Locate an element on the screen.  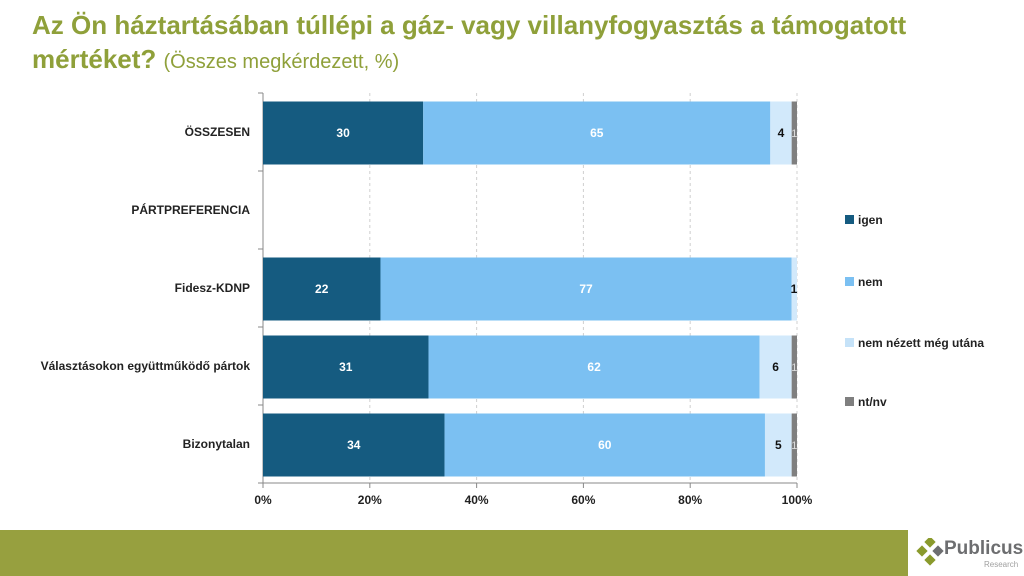
category-label: Bizonytalan is located at coordinates (216, 444).